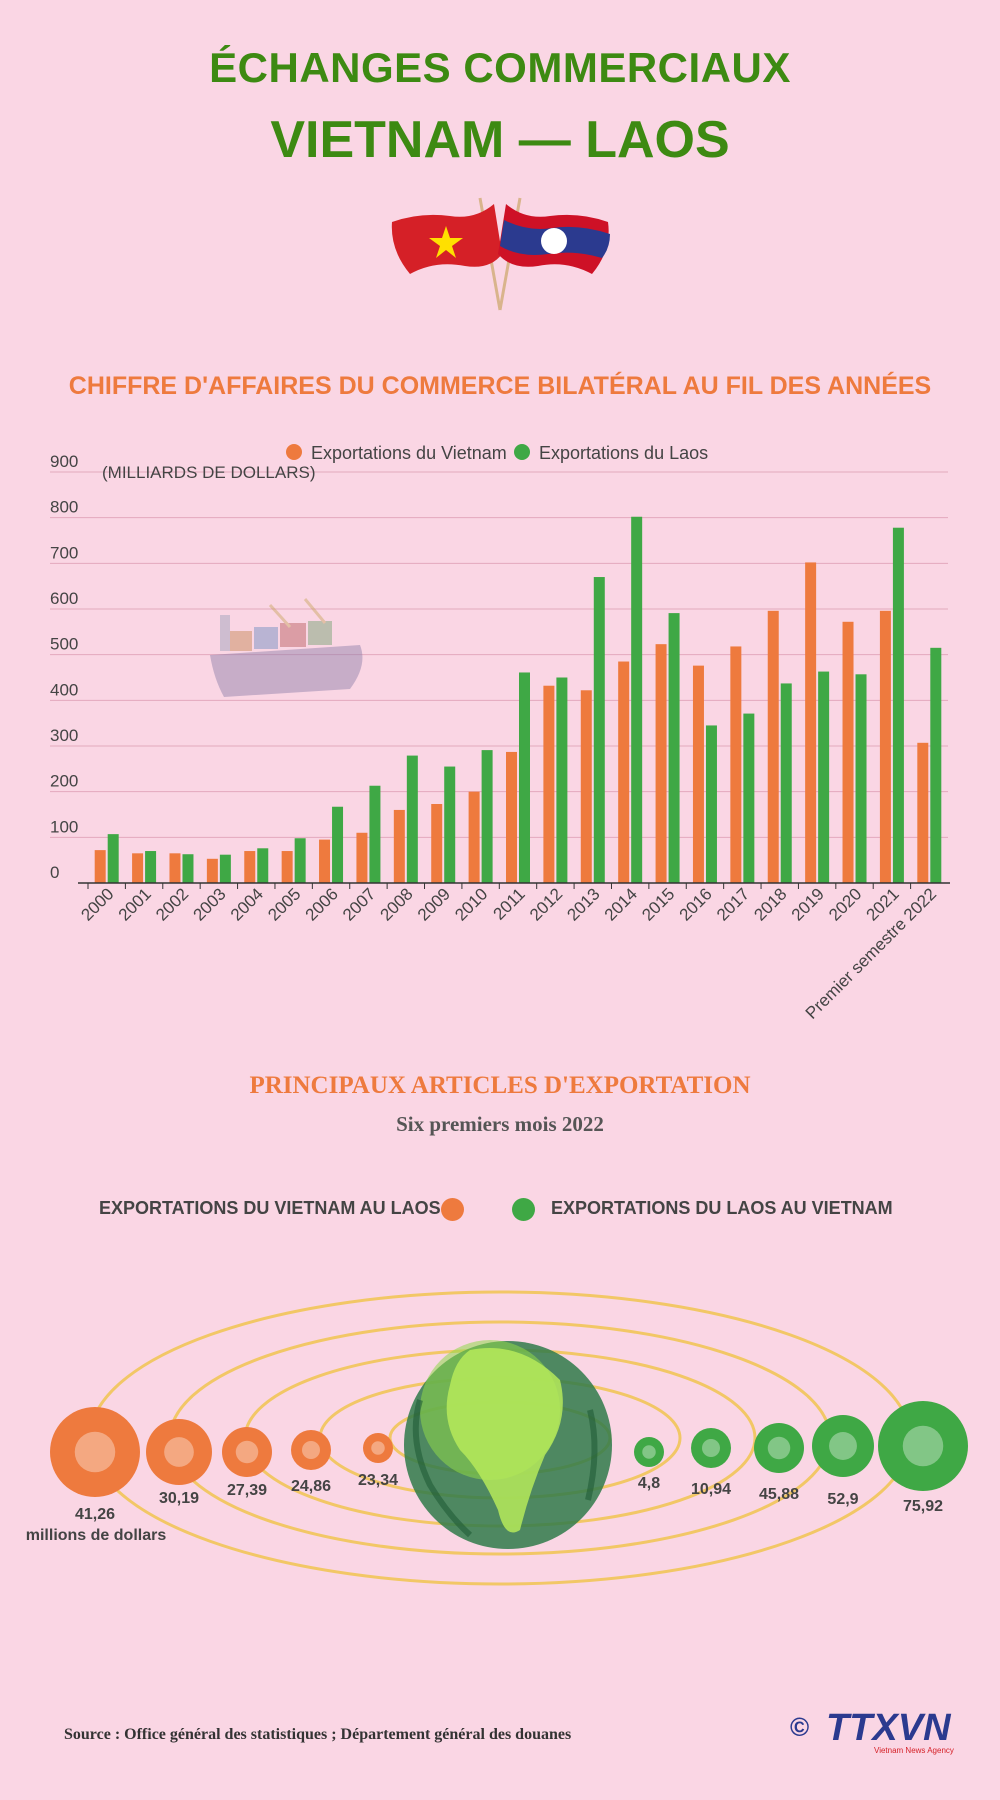  I want to click on legend-laos-exports-dot, so click(523, 1209).